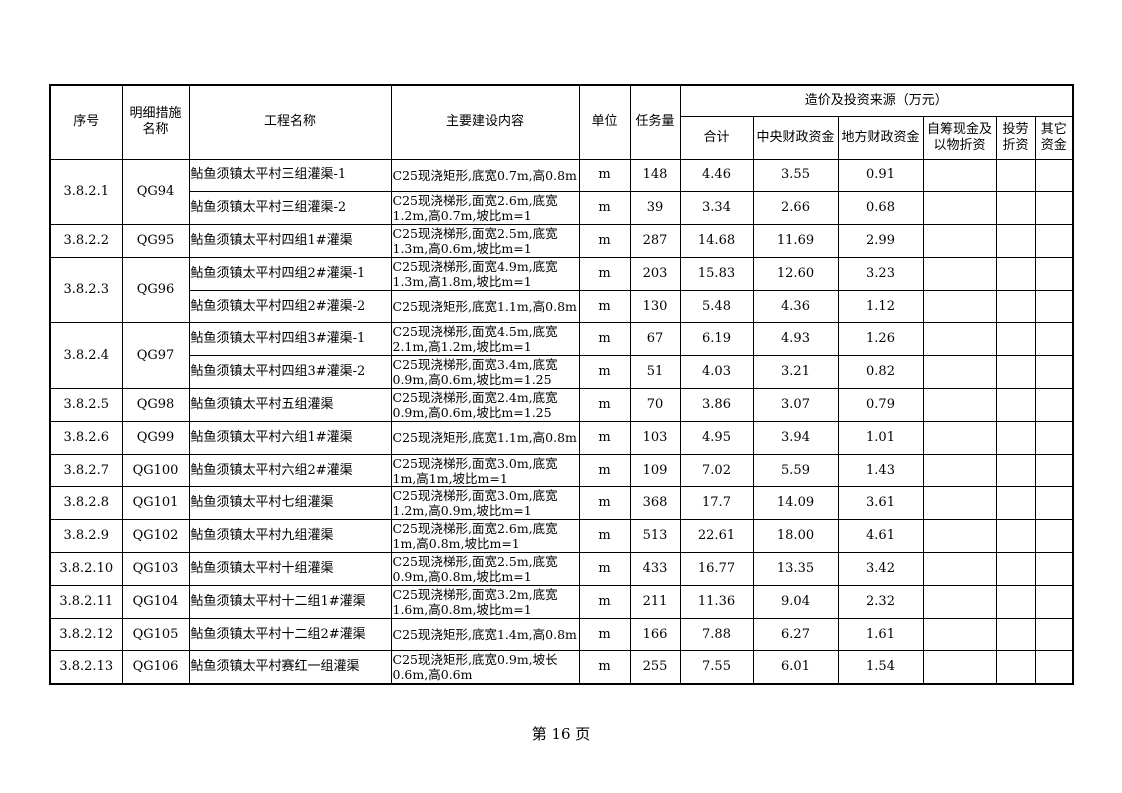  What do you see at coordinates (716, 536) in the screenshot?
I see `total-cell: 22.61` at bounding box center [716, 536].